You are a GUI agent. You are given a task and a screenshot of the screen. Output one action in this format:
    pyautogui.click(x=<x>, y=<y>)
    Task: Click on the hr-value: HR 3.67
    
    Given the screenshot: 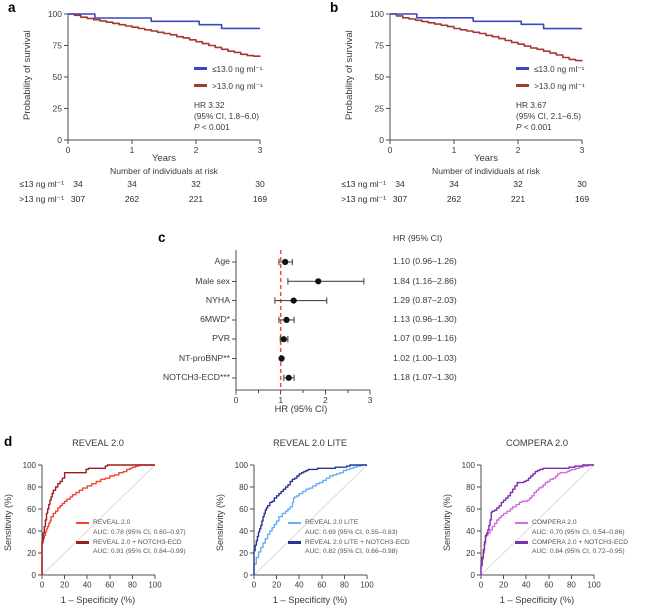 What is the action you would take?
    pyautogui.click(x=531, y=105)
    